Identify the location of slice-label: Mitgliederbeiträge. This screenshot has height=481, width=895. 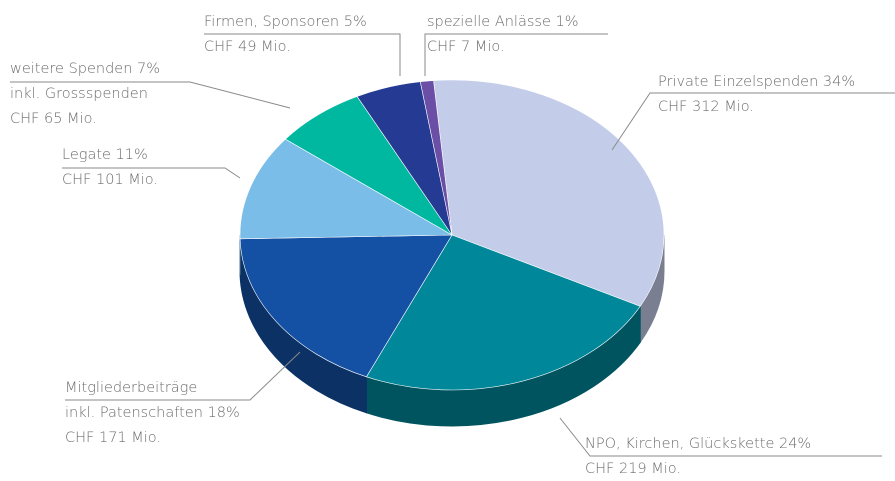
(131, 388).